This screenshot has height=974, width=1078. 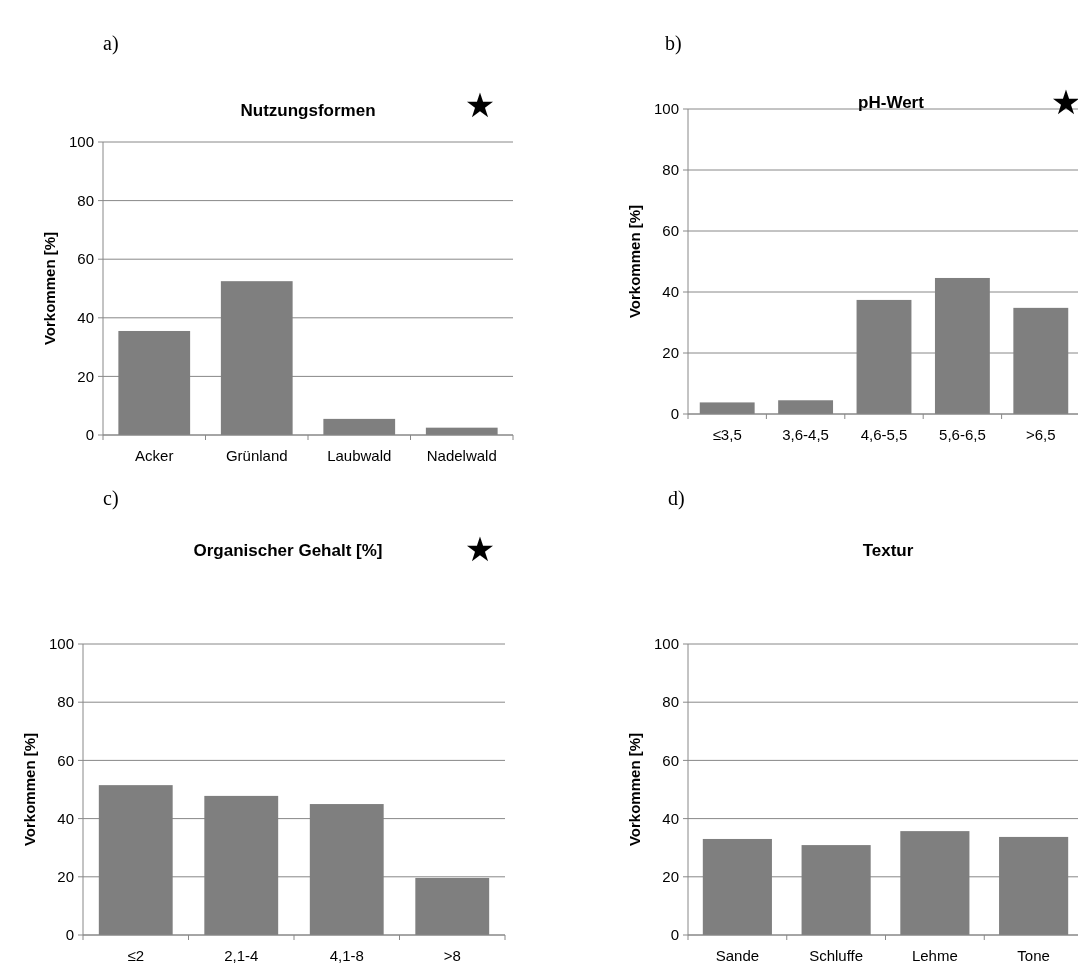 What do you see at coordinates (359, 455) in the screenshot?
I see `x-tick-label: Laubwald` at bounding box center [359, 455].